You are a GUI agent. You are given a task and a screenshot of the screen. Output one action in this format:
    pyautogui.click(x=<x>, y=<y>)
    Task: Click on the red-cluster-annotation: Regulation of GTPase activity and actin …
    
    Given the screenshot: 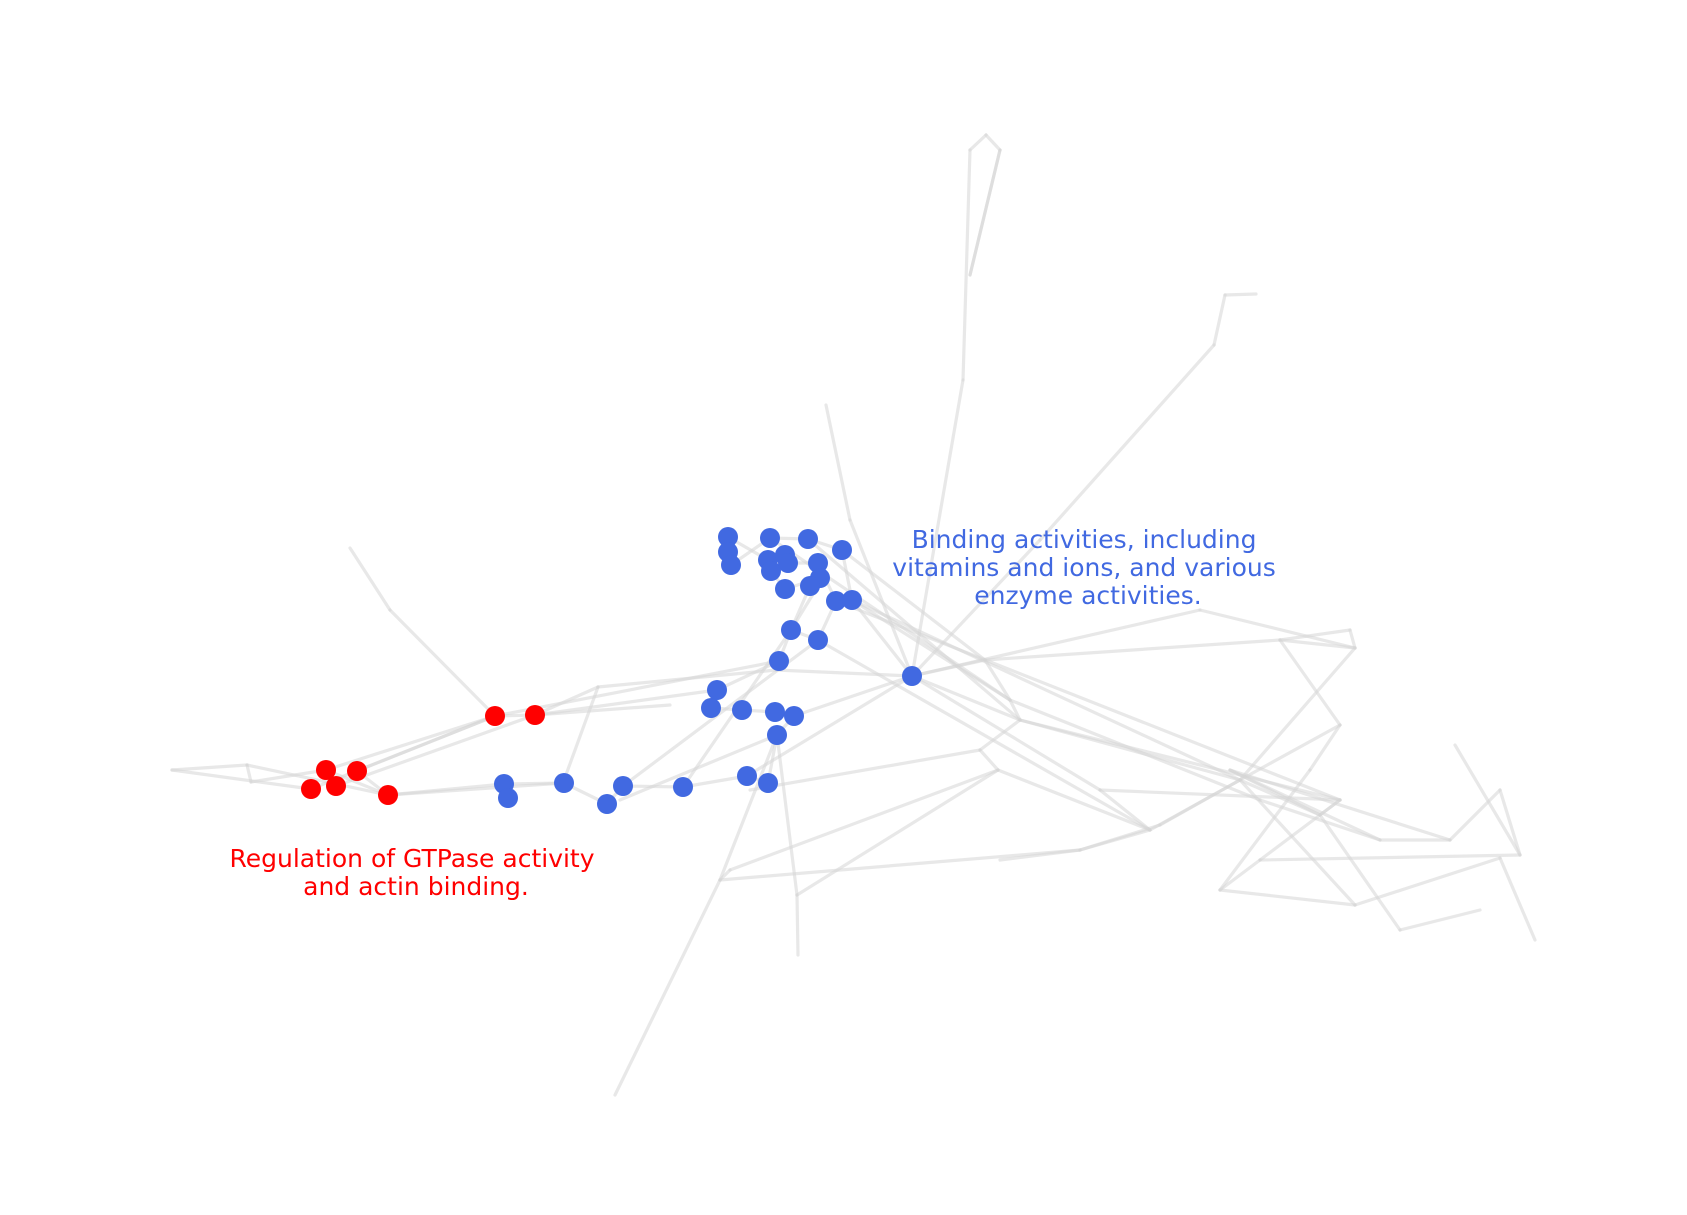 What is the action you would take?
    pyautogui.click(x=416, y=872)
    